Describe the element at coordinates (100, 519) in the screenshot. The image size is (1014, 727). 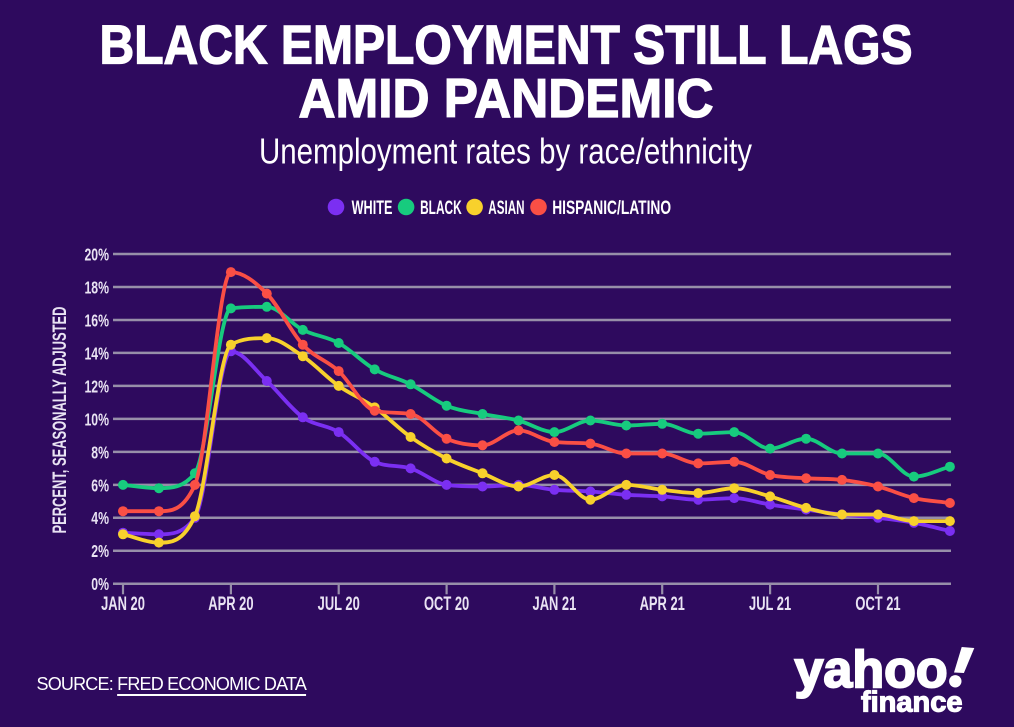
I see `svg-text: 4%` at that location.